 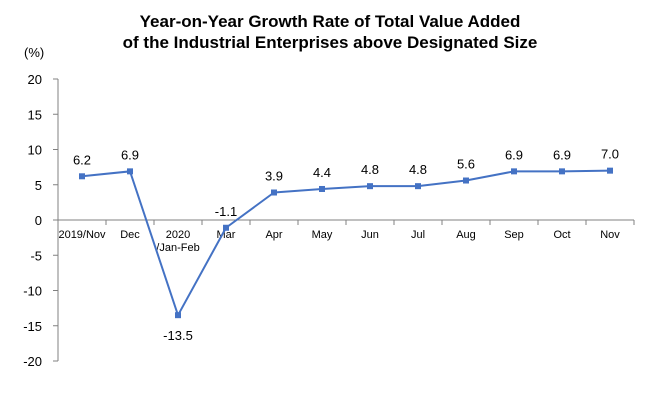 I want to click on x-tick-label: 2020, so click(x=178, y=235).